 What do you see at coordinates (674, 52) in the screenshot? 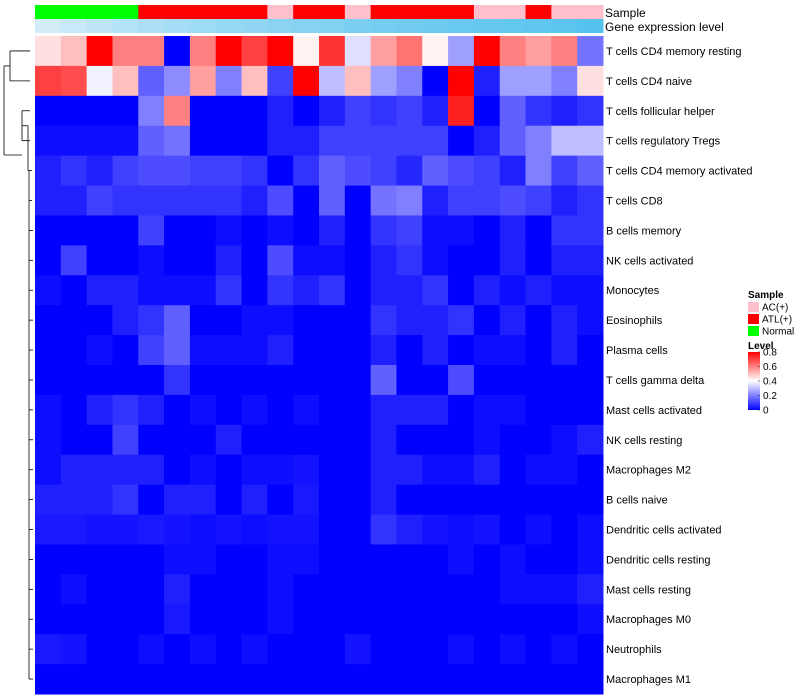
I see `row-label: T cells CD4 memory resting` at bounding box center [674, 52].